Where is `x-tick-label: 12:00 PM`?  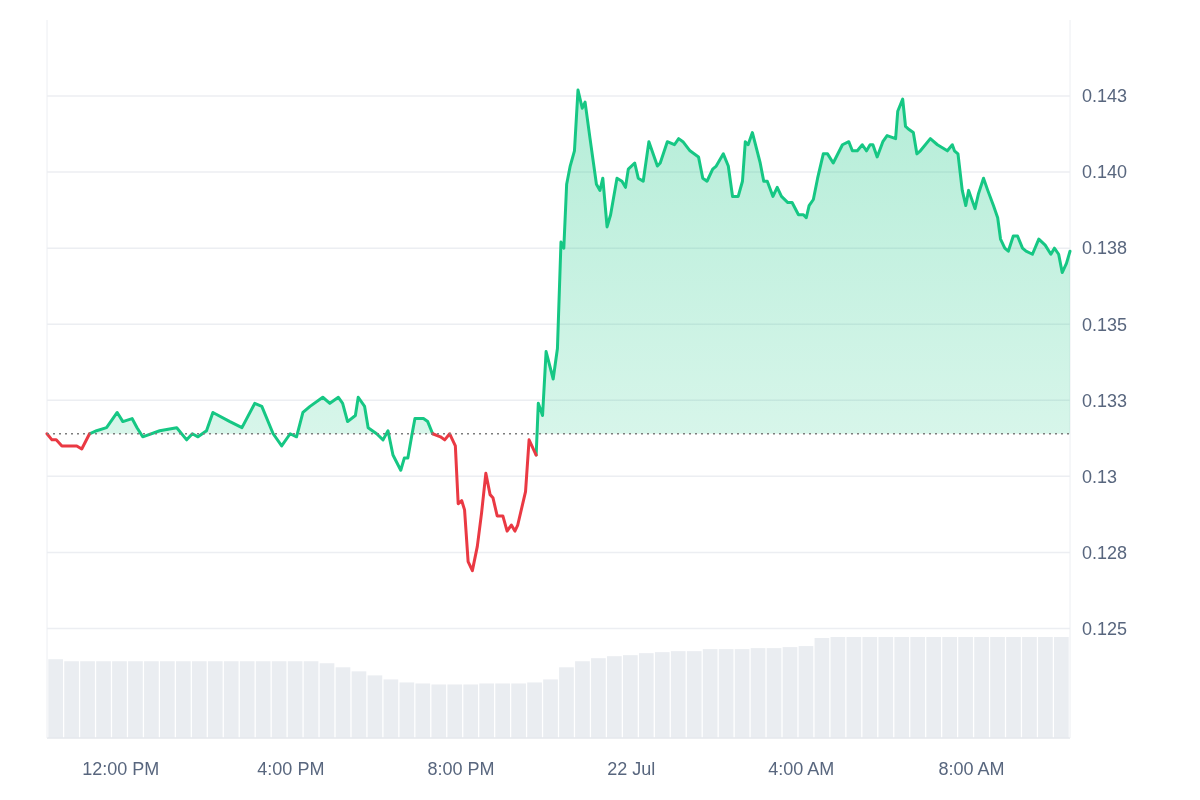
x-tick-label: 12:00 PM is located at coordinates (121, 769).